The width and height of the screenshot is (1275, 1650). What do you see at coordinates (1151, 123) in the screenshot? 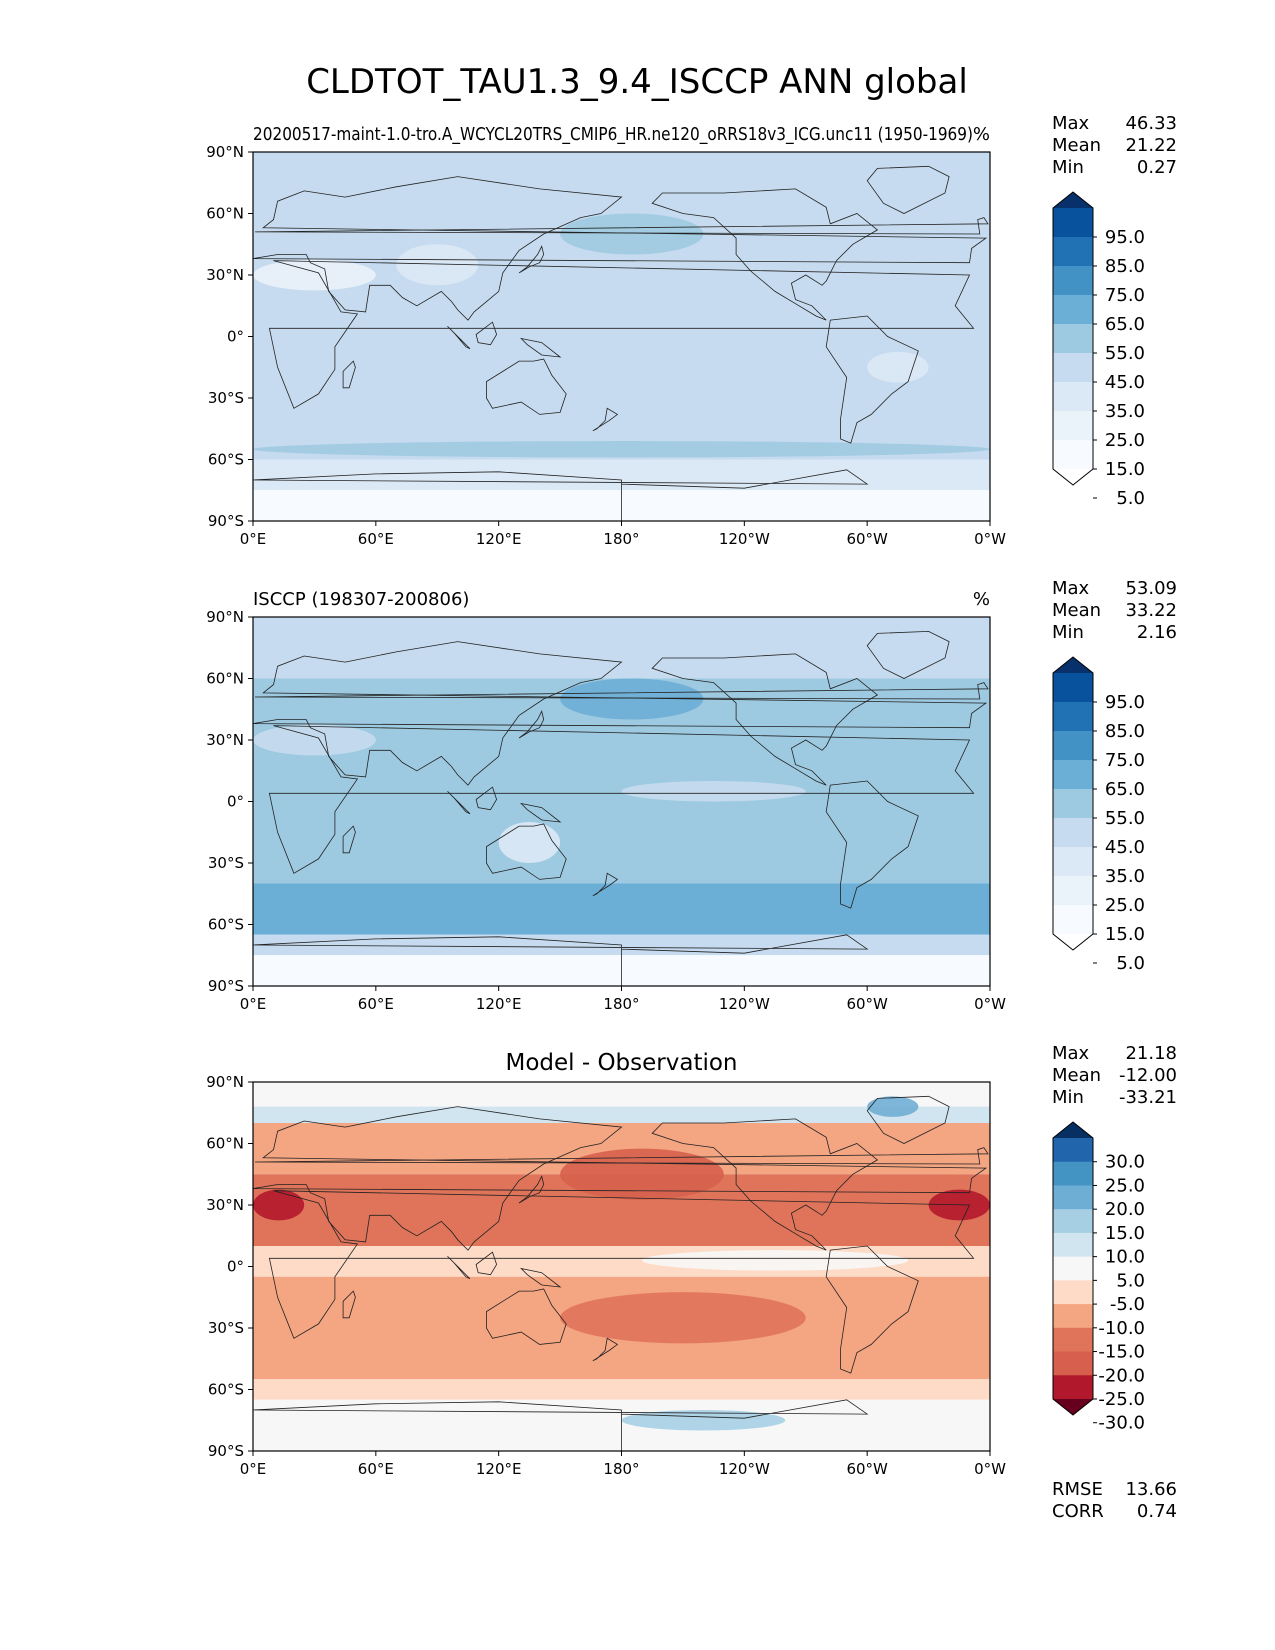
I see `stat-value-max: 46.33` at bounding box center [1151, 123].